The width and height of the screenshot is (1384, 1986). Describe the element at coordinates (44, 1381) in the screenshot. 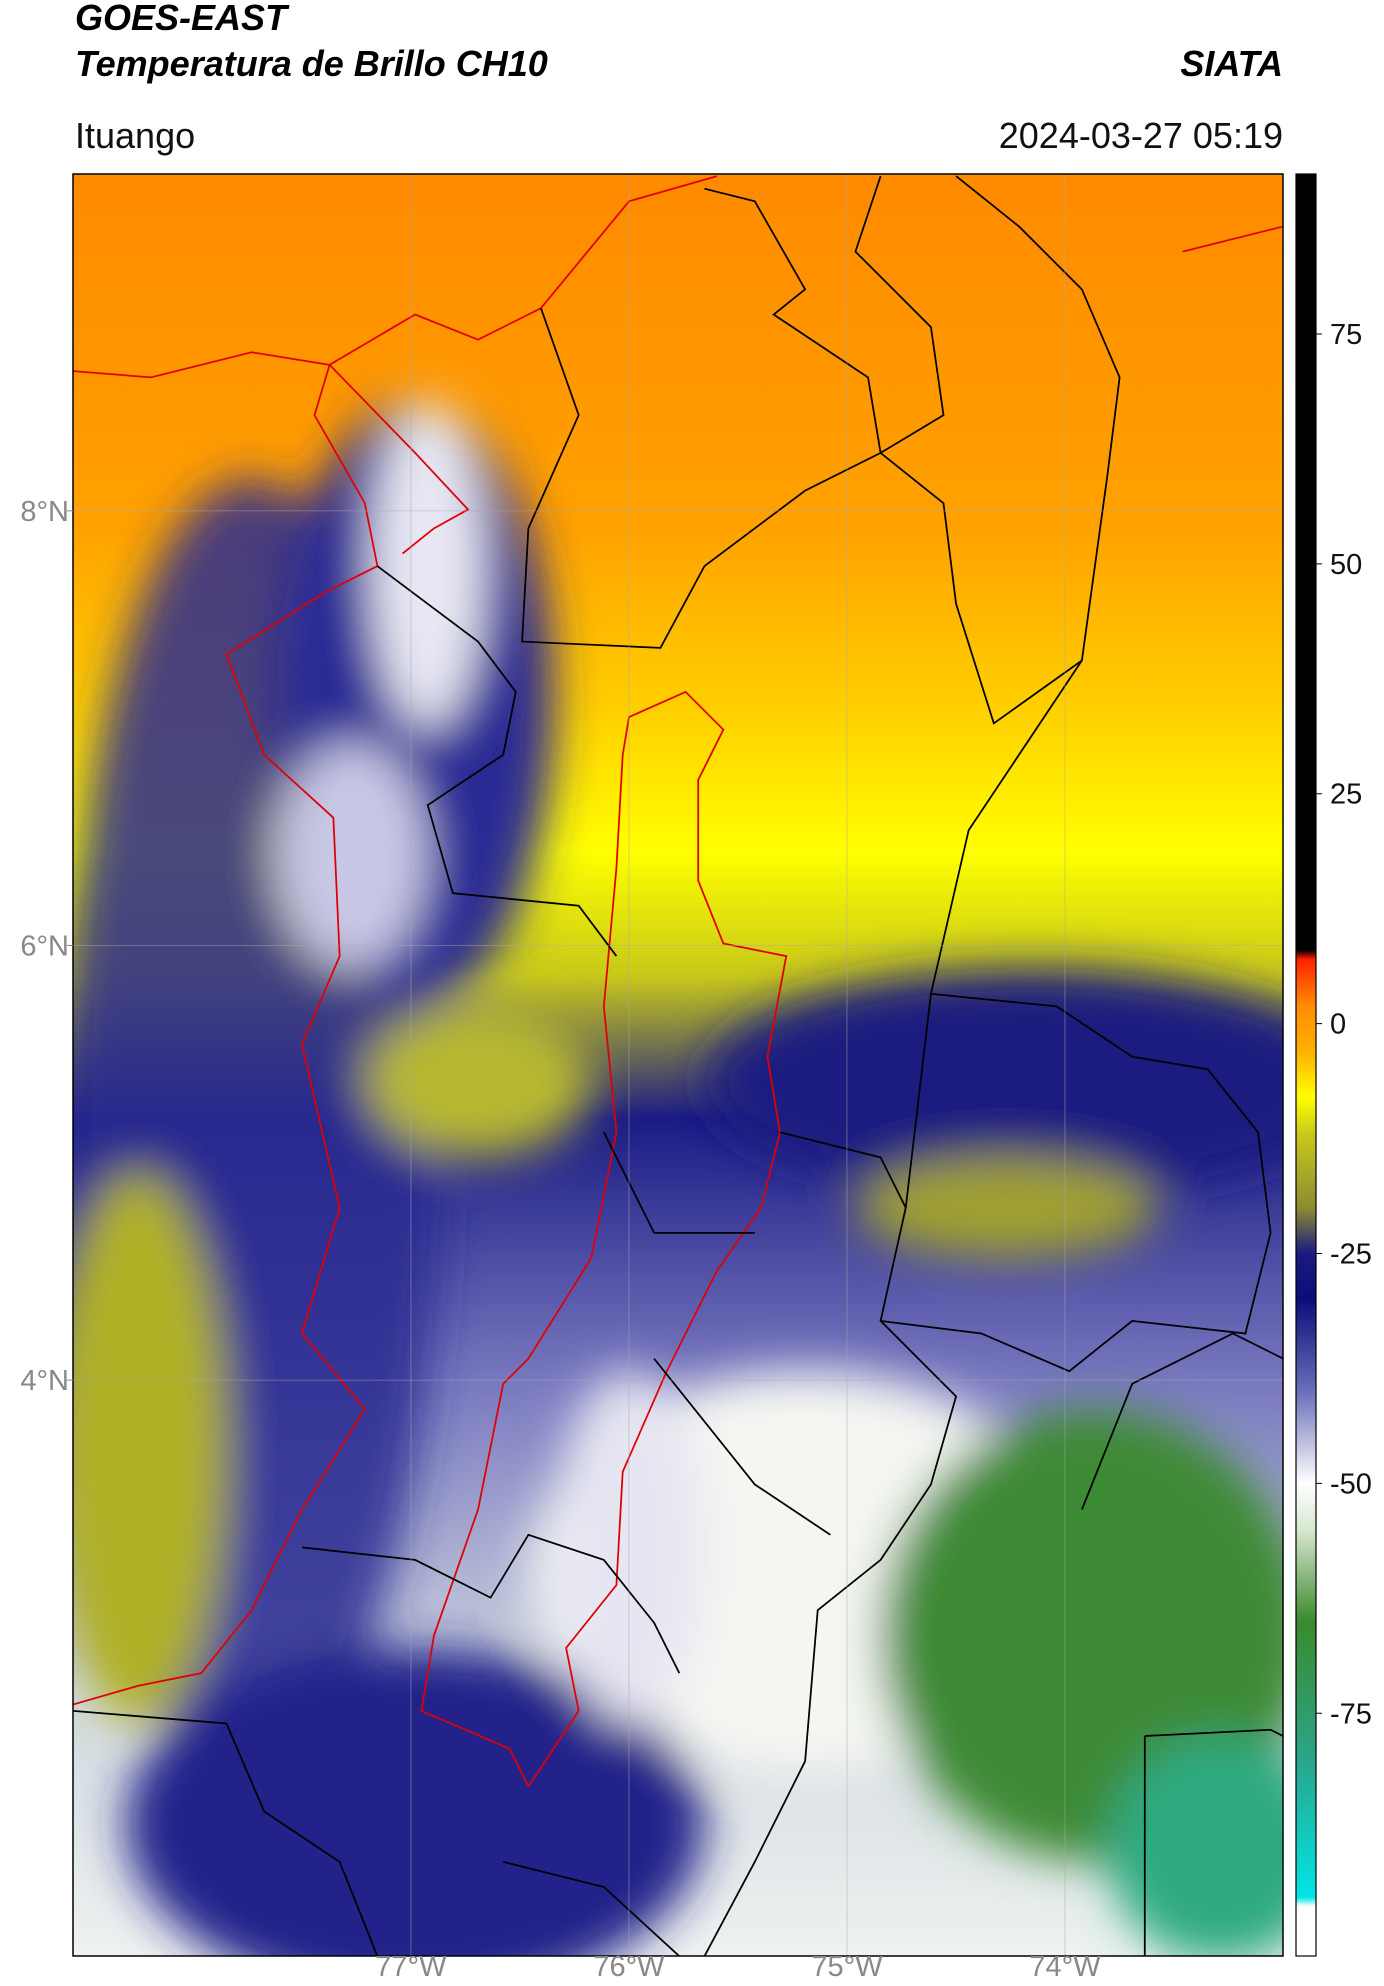

I see `y-tick-label: 4°N` at that location.